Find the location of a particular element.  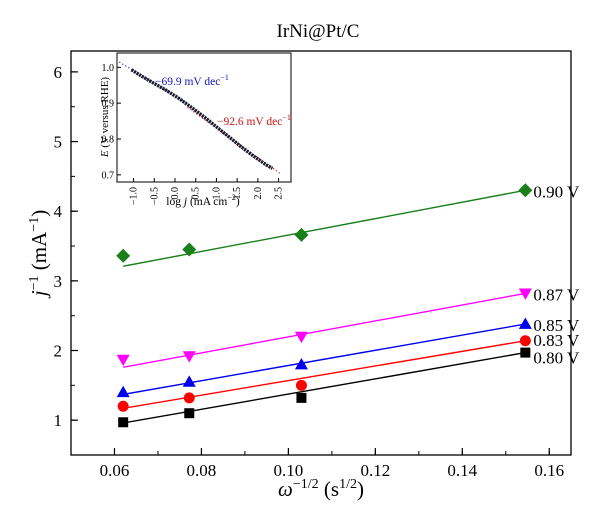

inset-x-tick-label: 0.0 is located at coordinates (175, 193).